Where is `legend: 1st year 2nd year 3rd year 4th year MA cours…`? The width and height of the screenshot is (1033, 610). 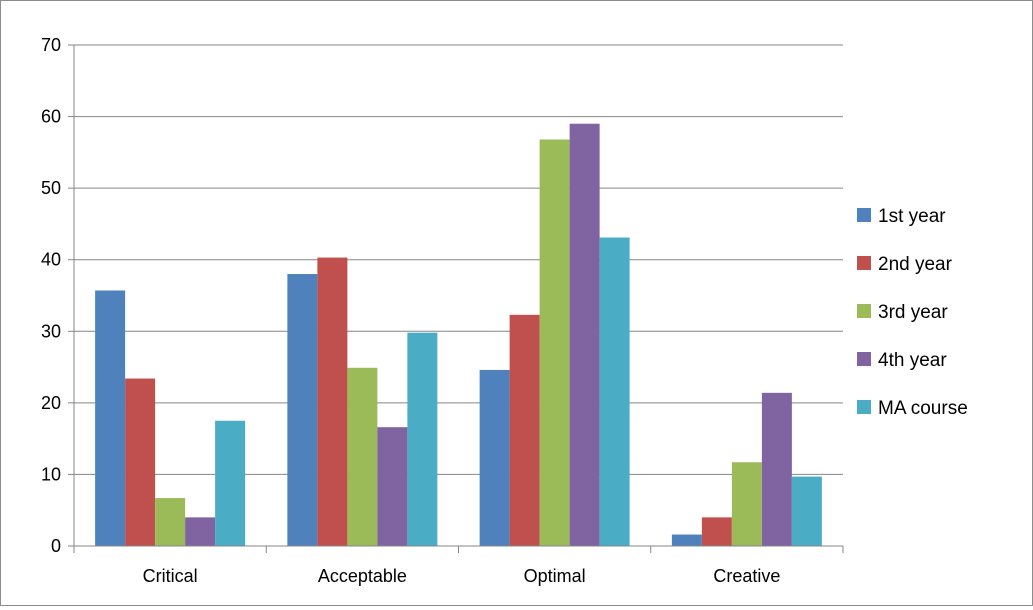
legend: 1st year 2nd year 3rd year 4th year MA cours… is located at coordinates (912, 312).